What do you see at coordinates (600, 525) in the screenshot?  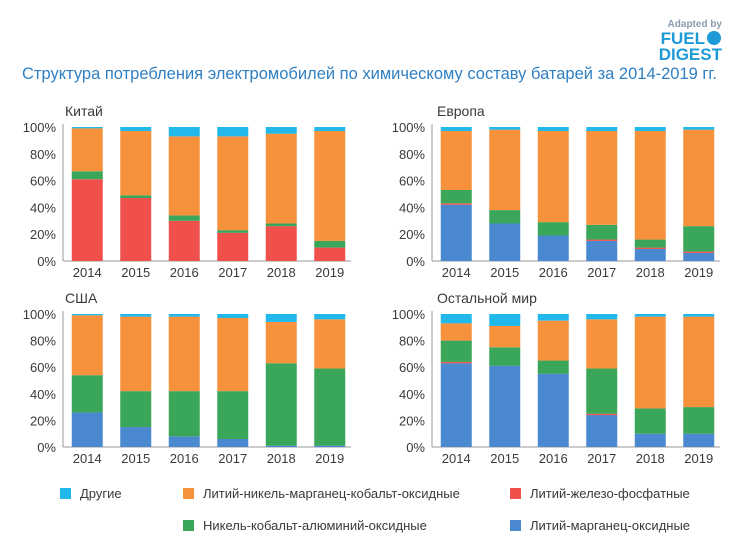 I see `legend-item-lmo: Литий-марганец-оксидные` at bounding box center [600, 525].